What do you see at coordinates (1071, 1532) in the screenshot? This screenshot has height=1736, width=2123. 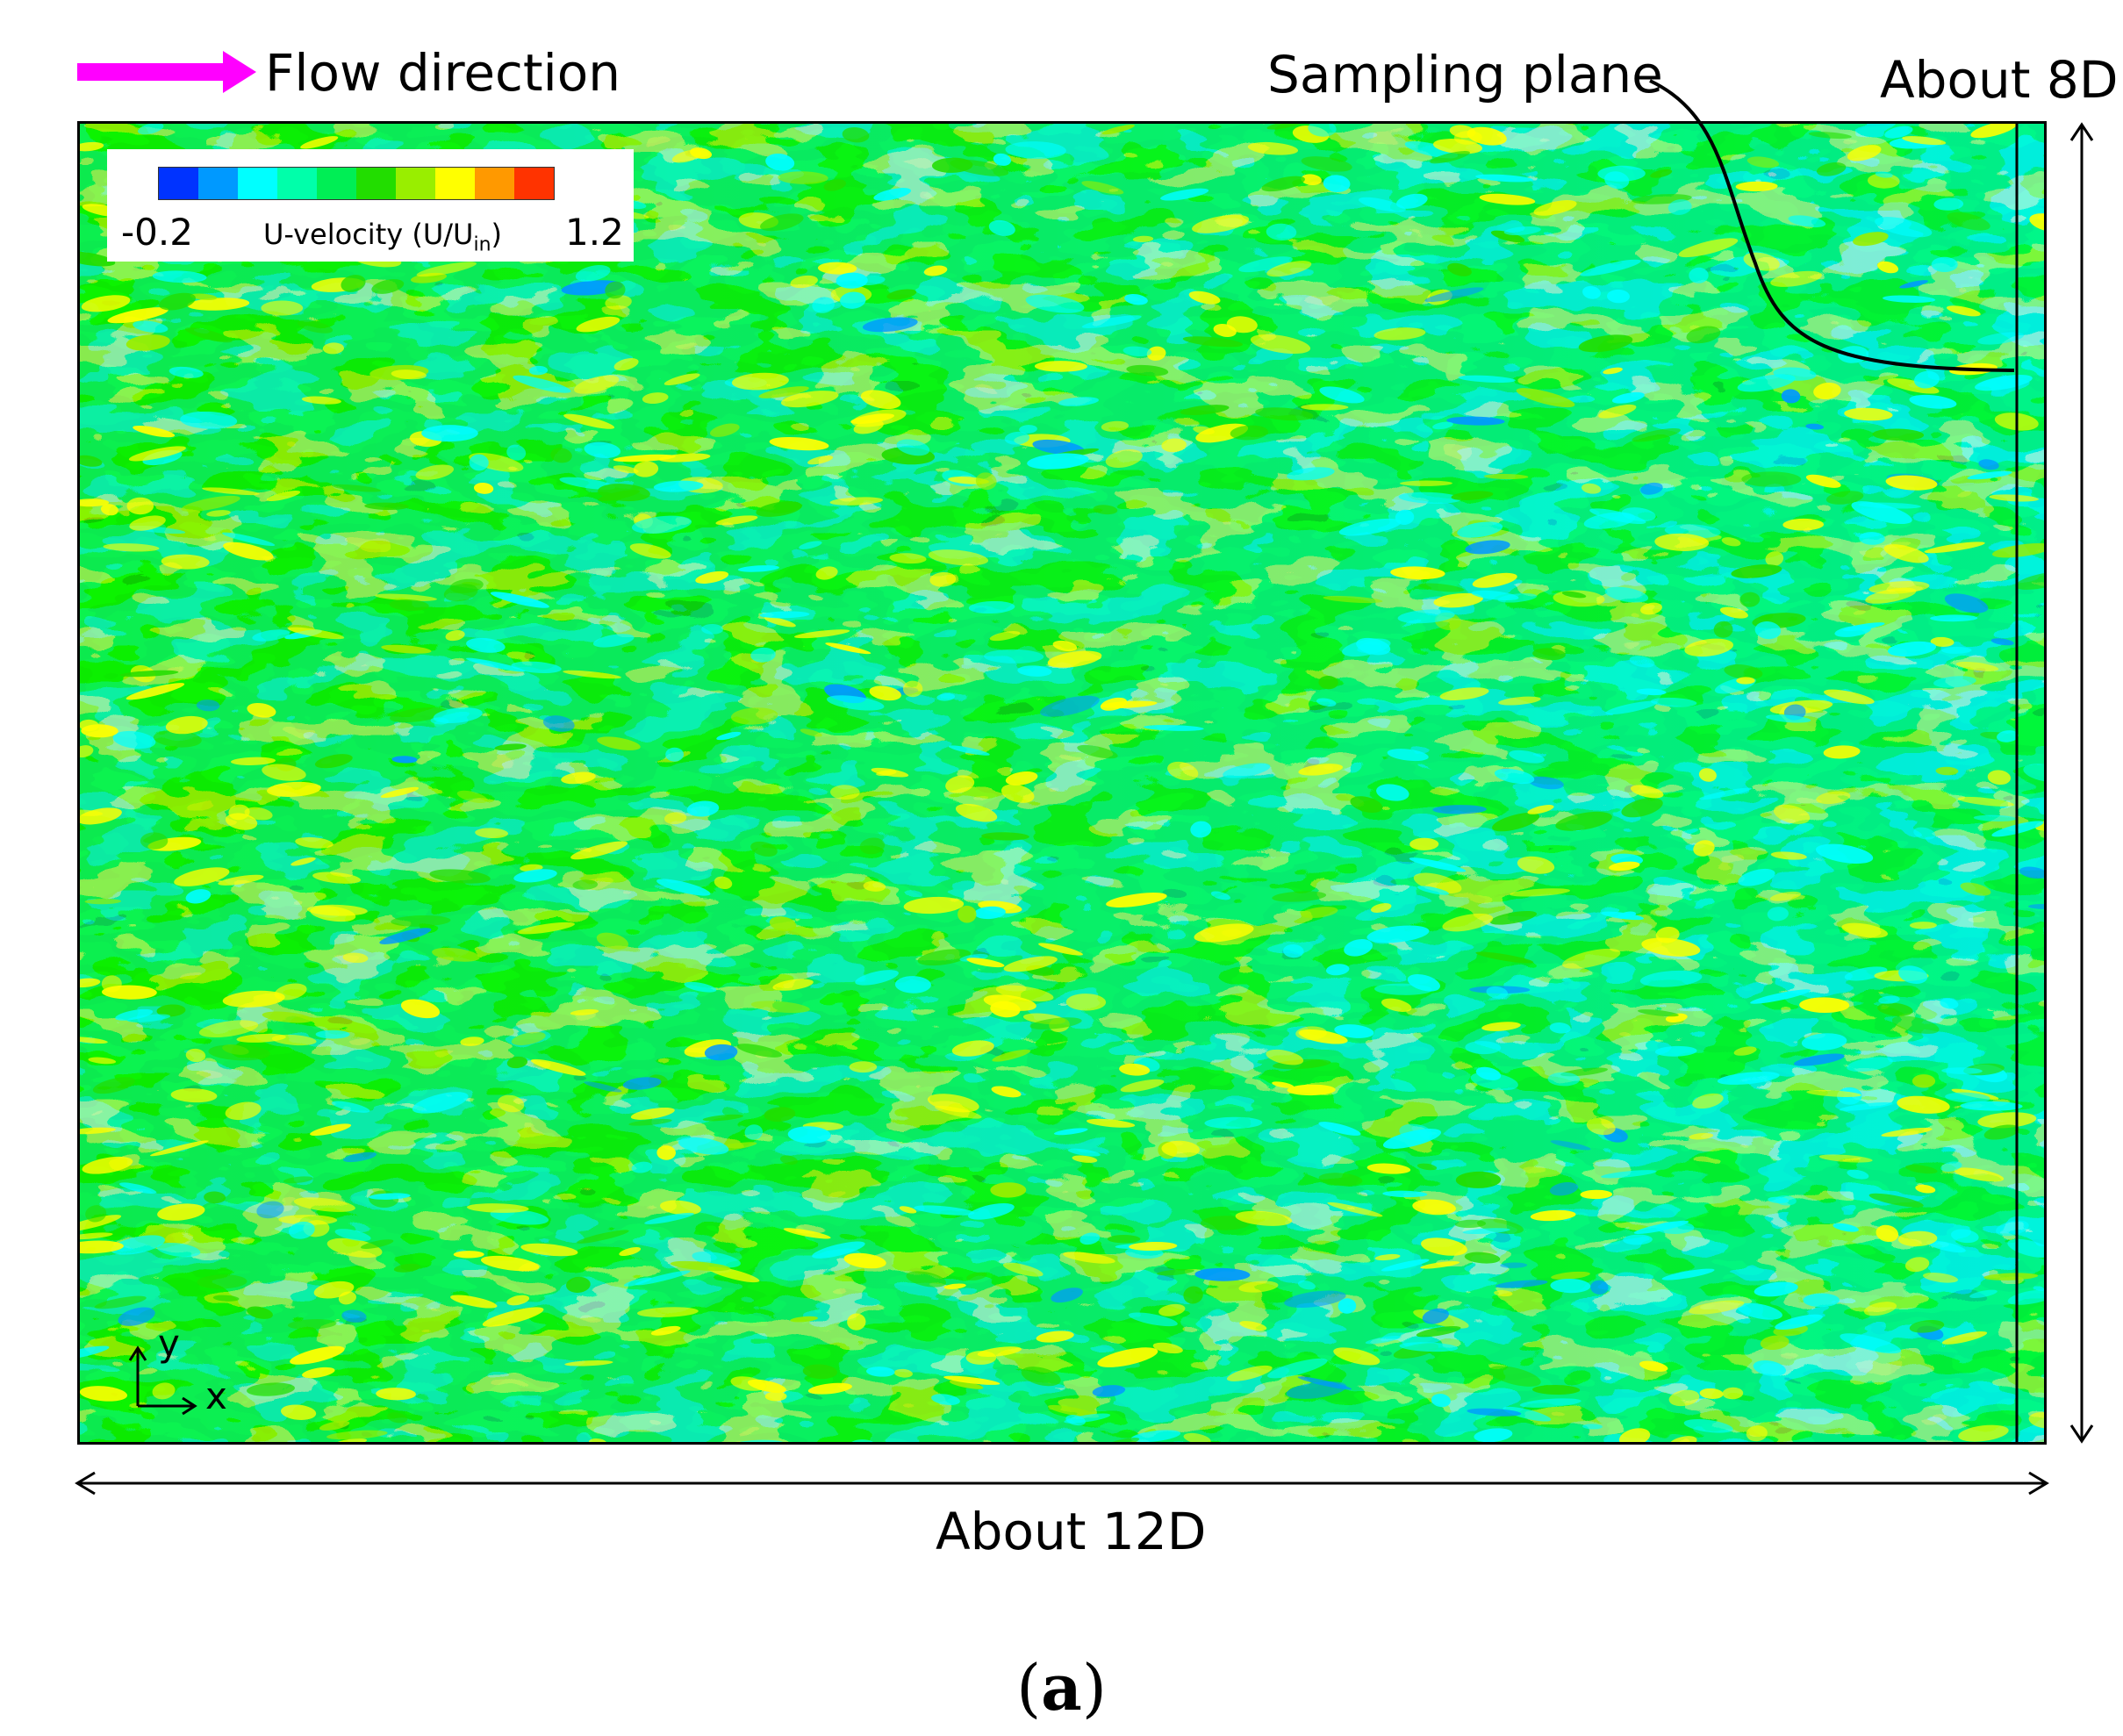 I see `width-dimension-label: About 12D` at bounding box center [1071, 1532].